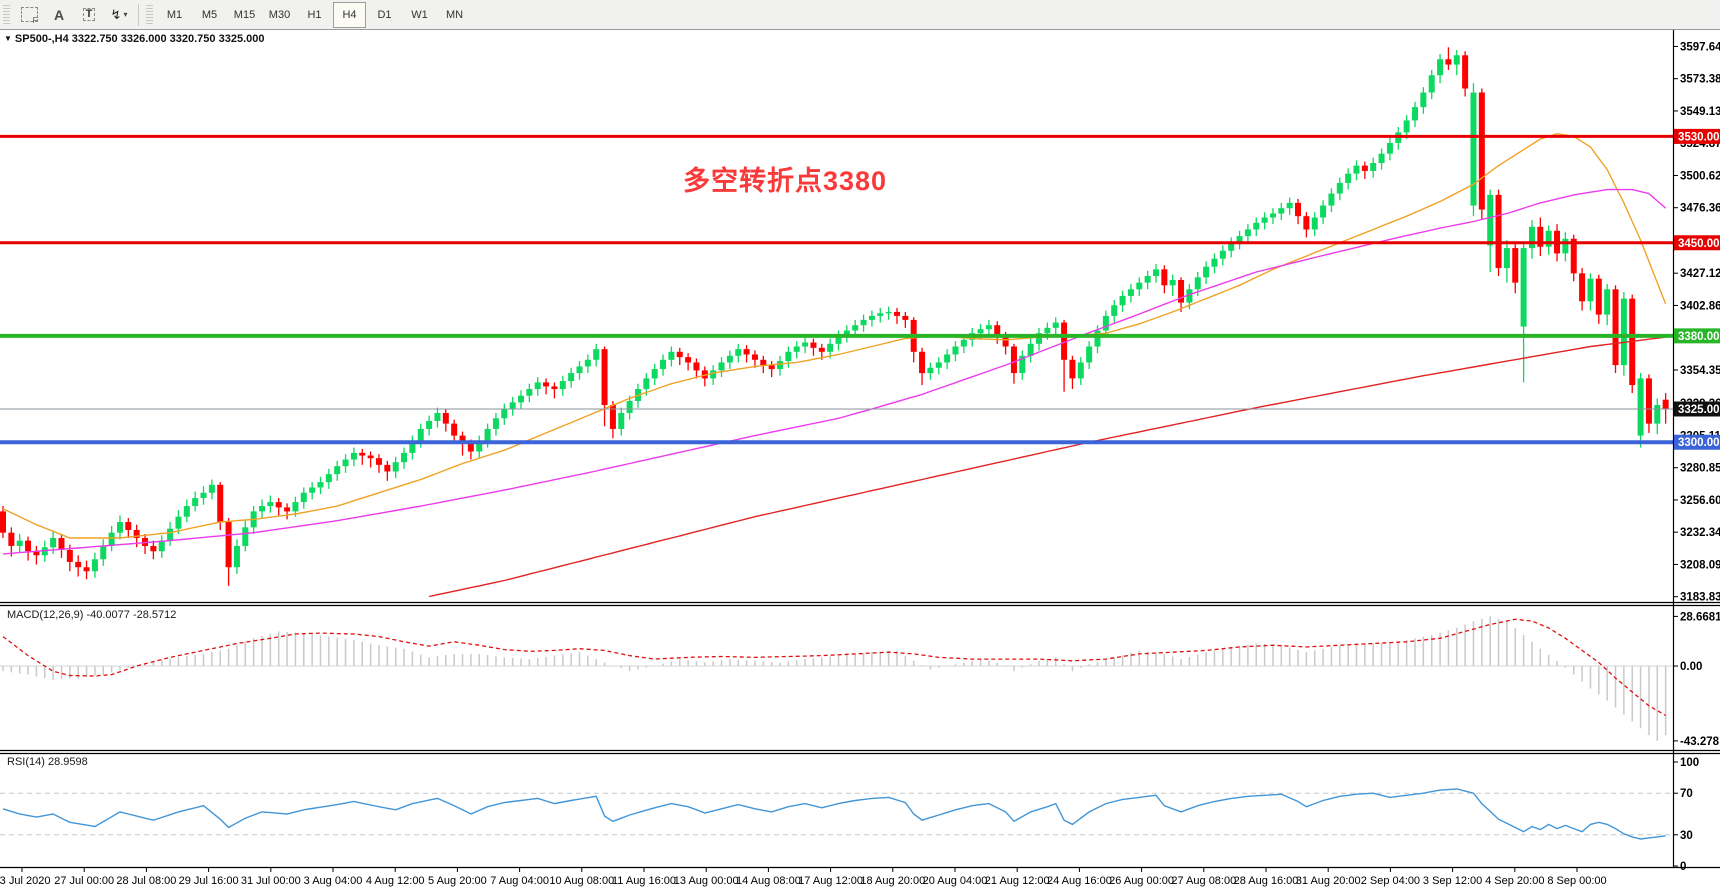 This screenshot has width=1720, height=893. I want to click on rsi-line, so click(834, 814).